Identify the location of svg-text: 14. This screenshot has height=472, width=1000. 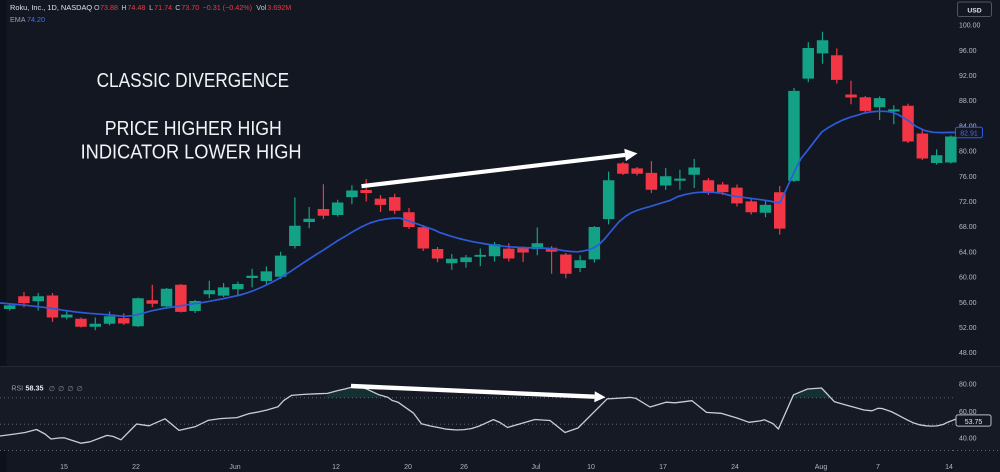
(949, 467).